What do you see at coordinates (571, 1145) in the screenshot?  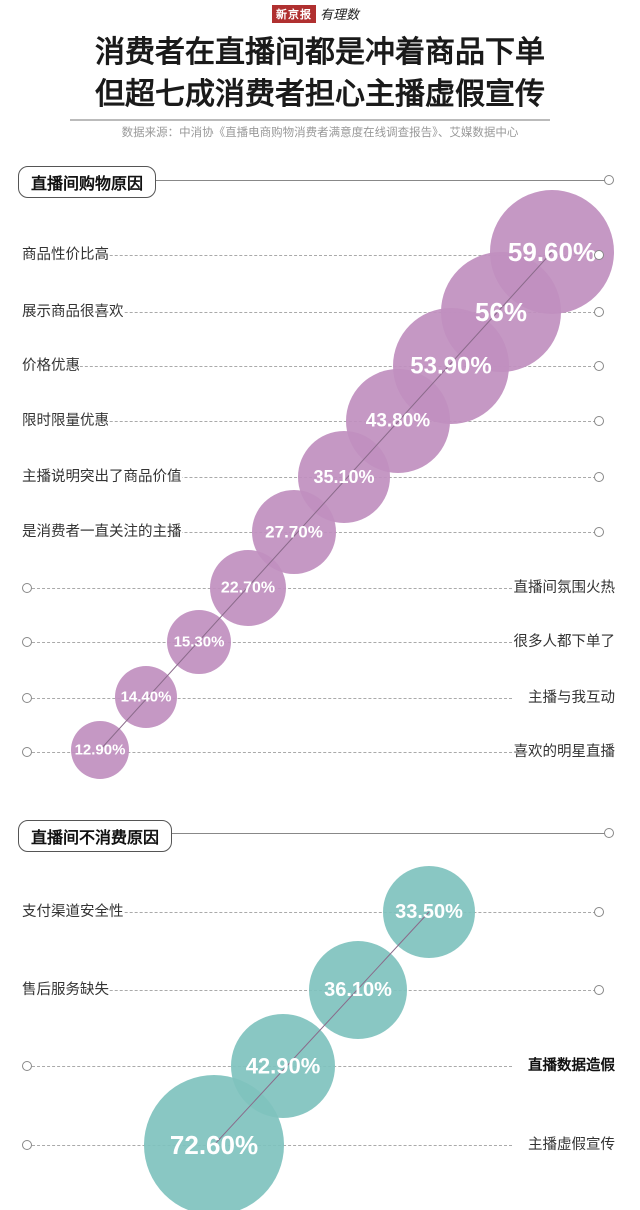 I see `row-label: 主播虚假宣传` at bounding box center [571, 1145].